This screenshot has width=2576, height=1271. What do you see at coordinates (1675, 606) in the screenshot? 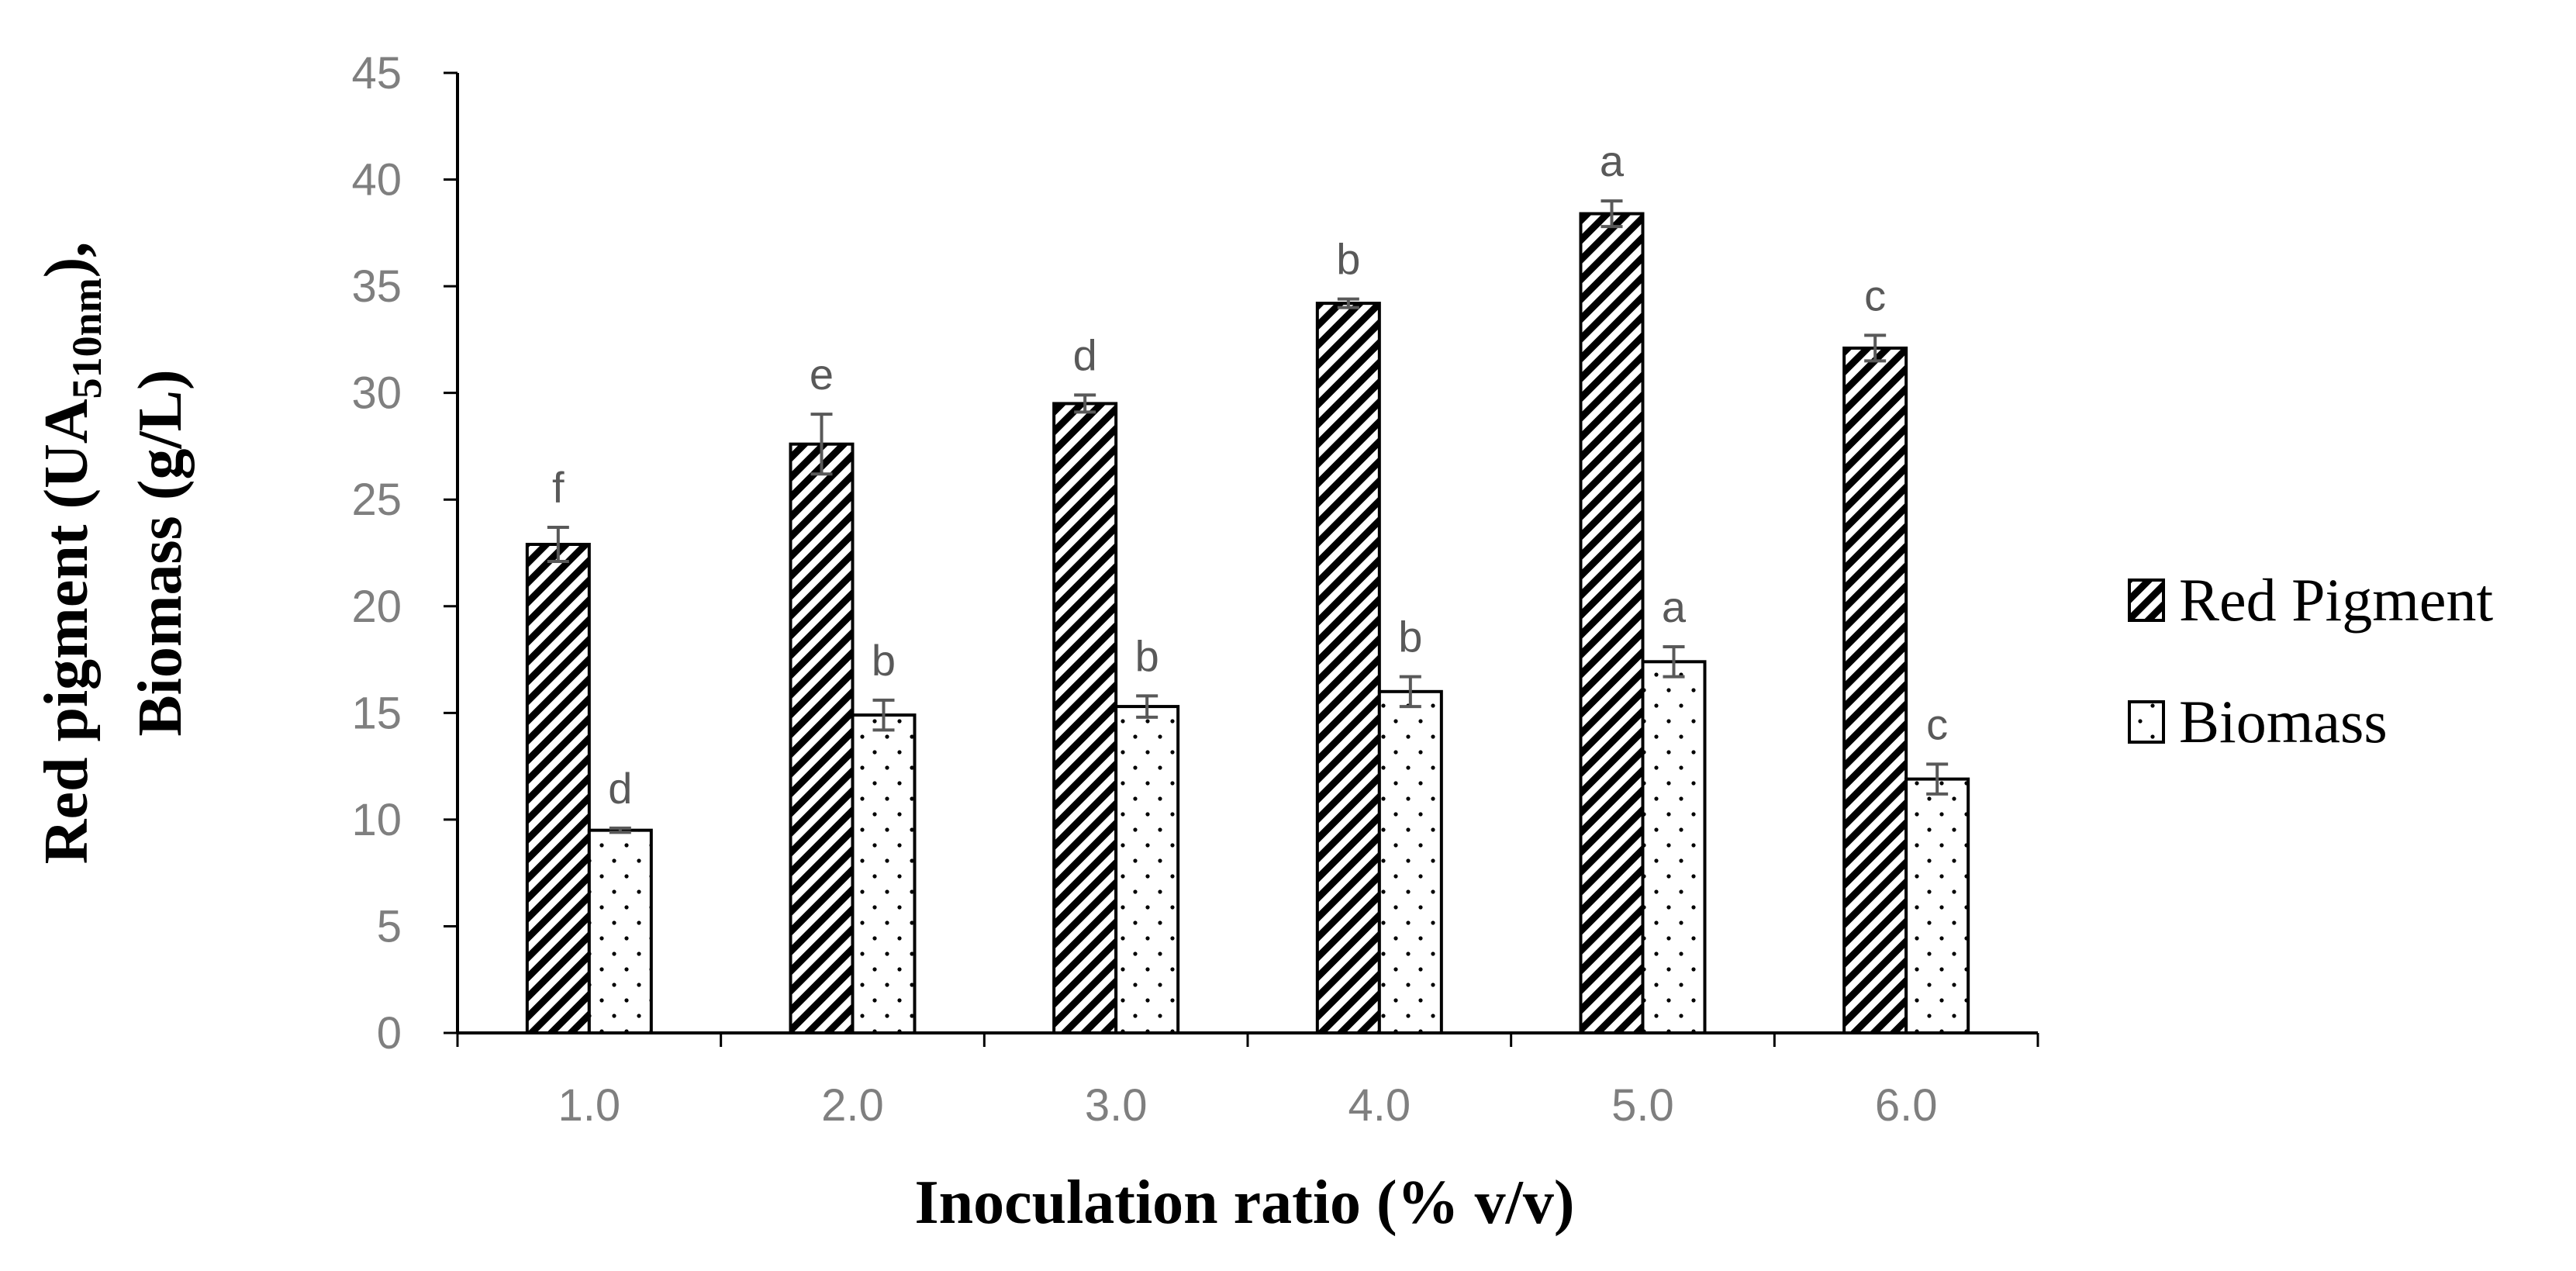
I see `letter-biomass: a` at bounding box center [1675, 606].